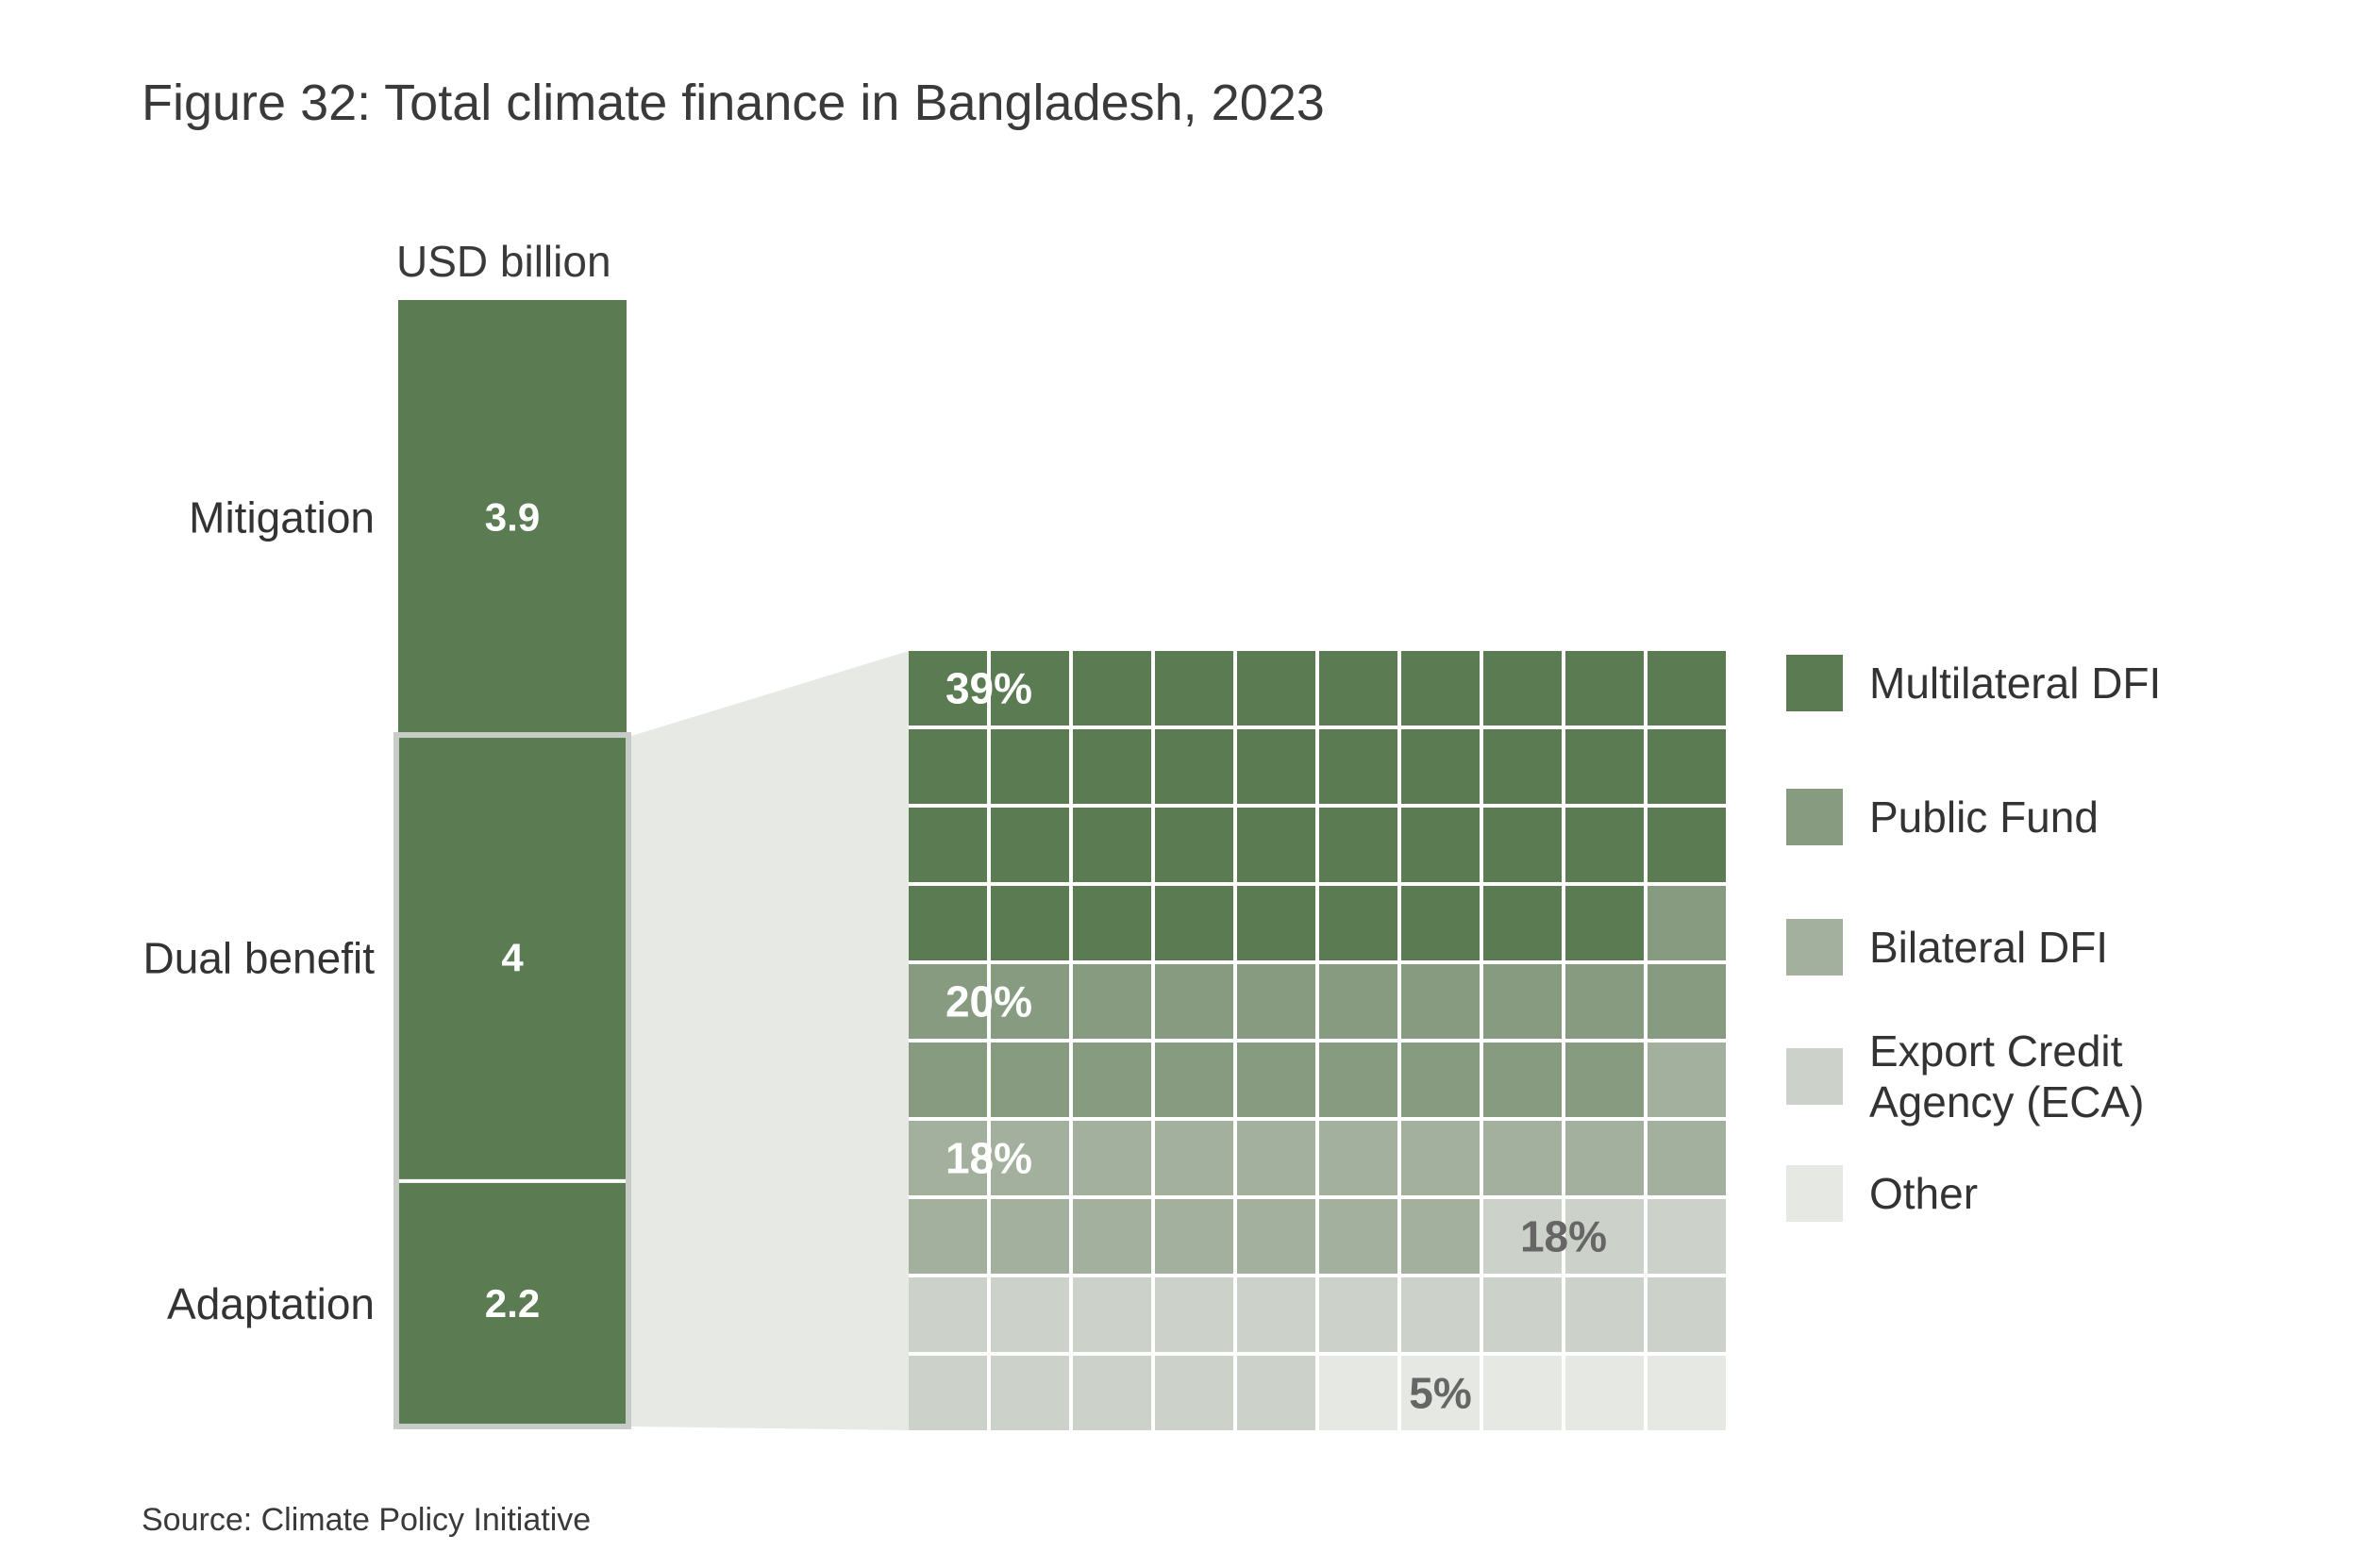 The width and height of the screenshot is (2359, 1568). I want to click on zoom-connector-layer, so click(768, 1040).